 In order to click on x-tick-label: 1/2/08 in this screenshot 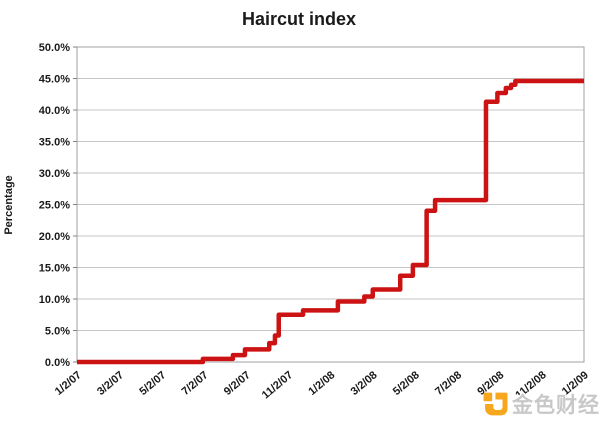, I will do `click(321, 383)`.